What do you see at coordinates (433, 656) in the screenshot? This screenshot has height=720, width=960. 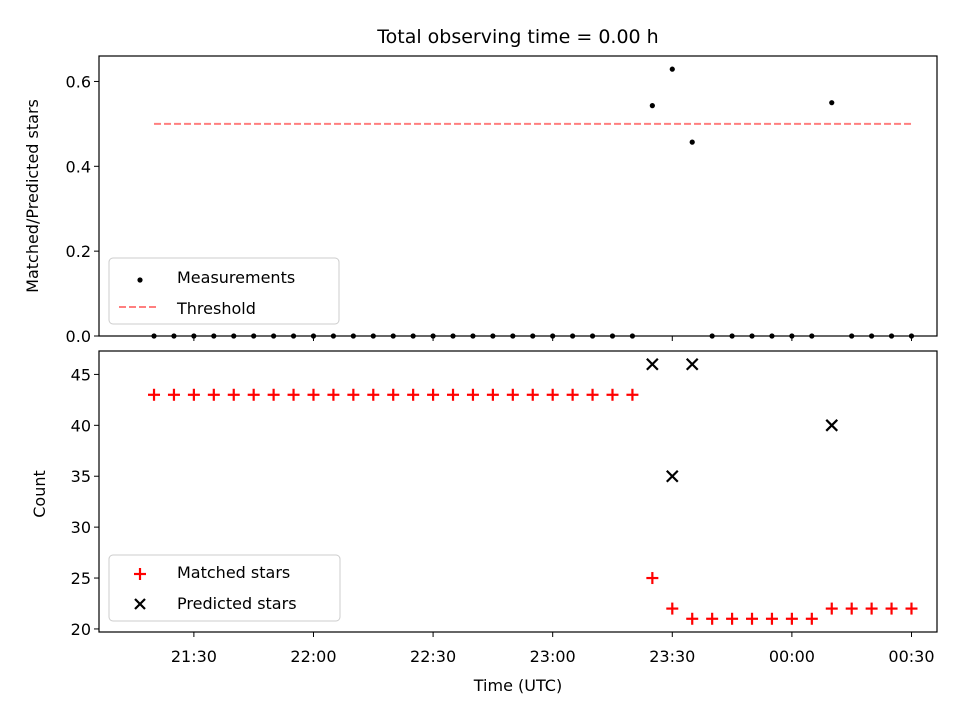 I see `x-tick-label: 22:30` at bounding box center [433, 656].